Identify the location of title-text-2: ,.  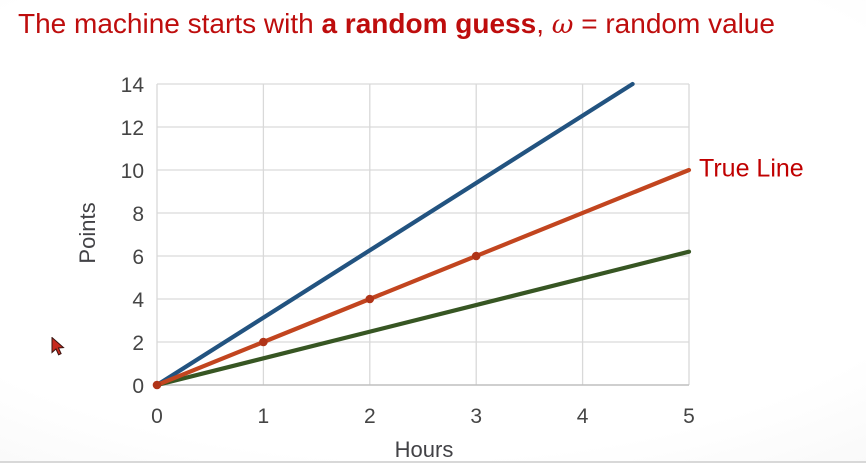
(544, 23).